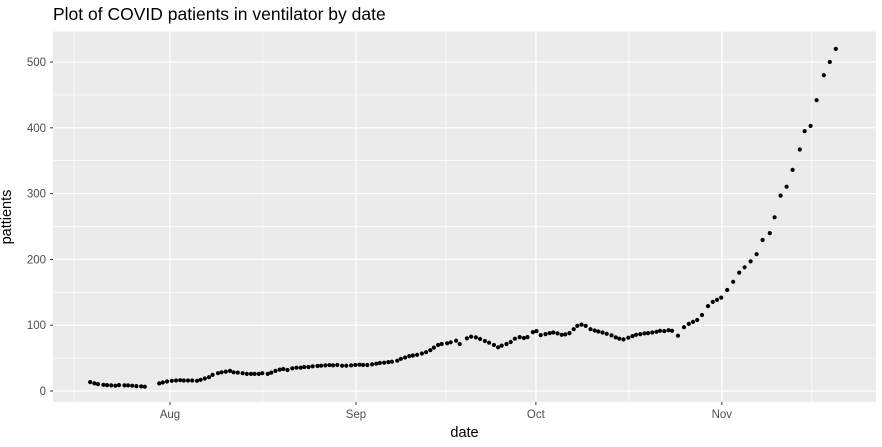 This screenshot has height=447, width=882. Describe the element at coordinates (536, 415) in the screenshot. I see `x-tick-label: Oct` at that location.